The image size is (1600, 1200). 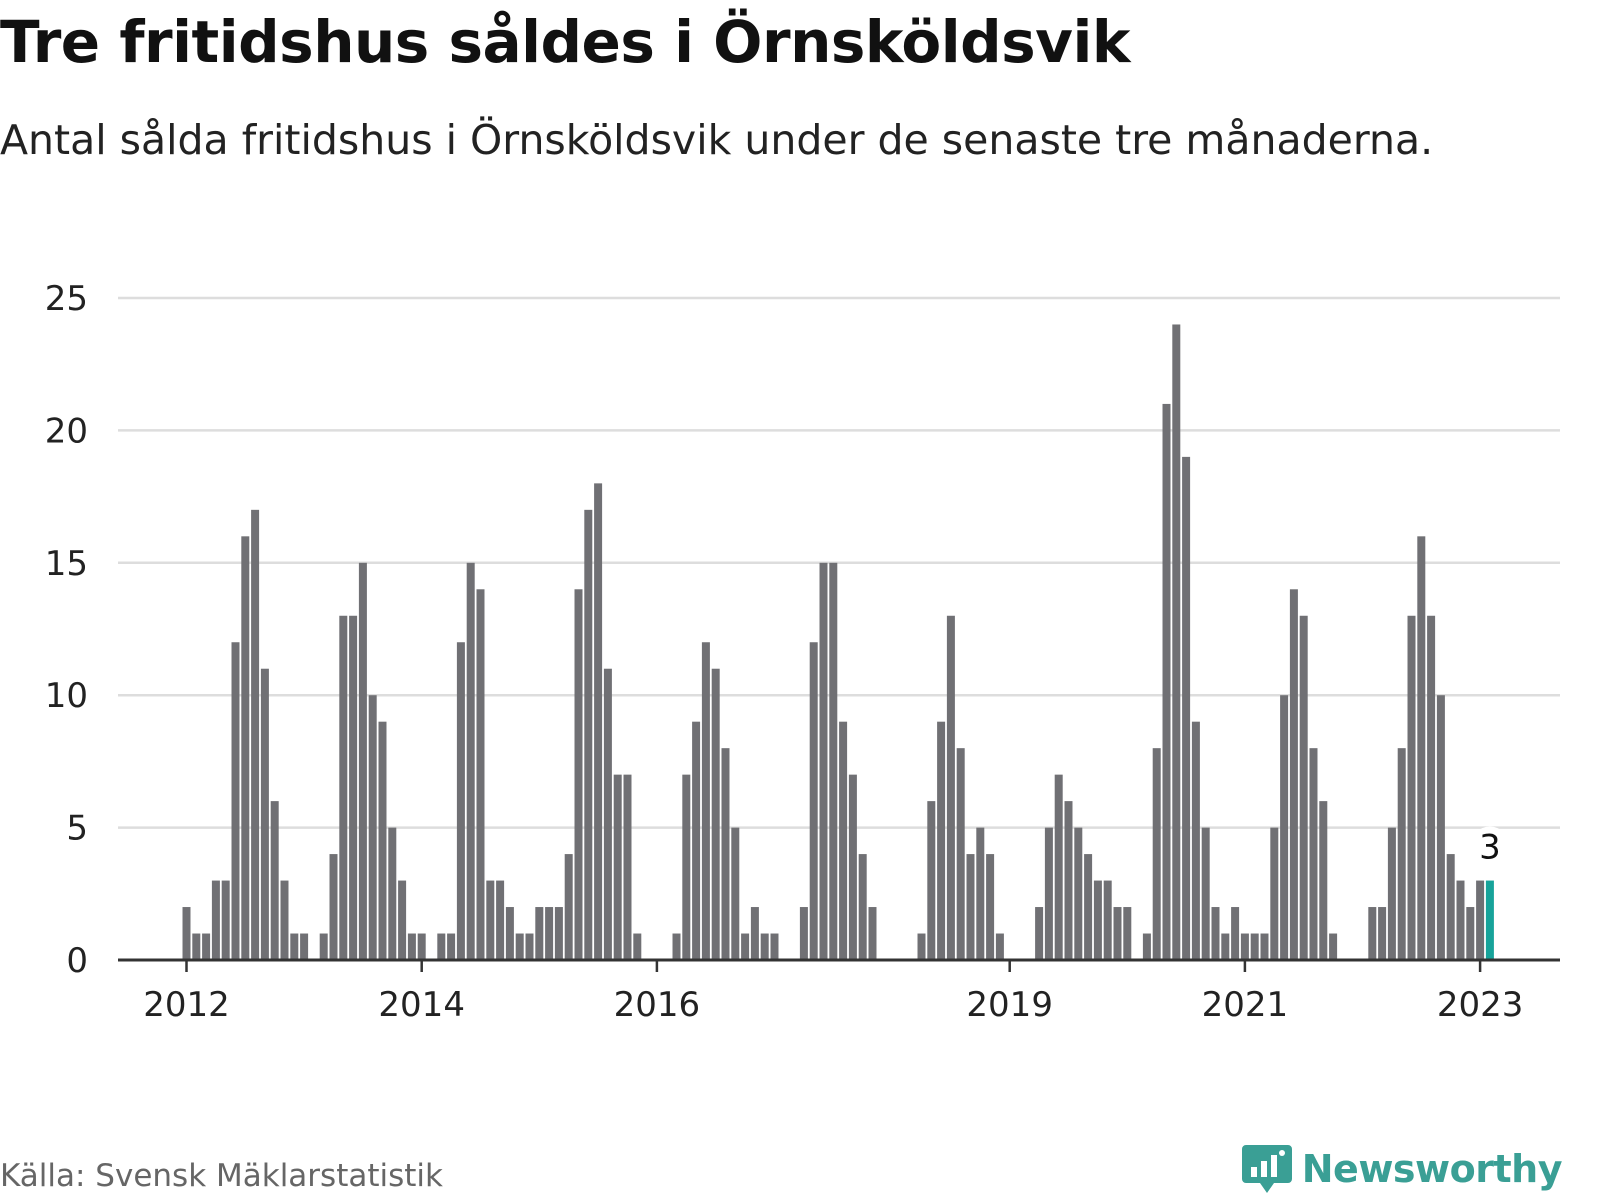 I want to click on x-tick-label: 2023, so click(x=1480, y=1005).